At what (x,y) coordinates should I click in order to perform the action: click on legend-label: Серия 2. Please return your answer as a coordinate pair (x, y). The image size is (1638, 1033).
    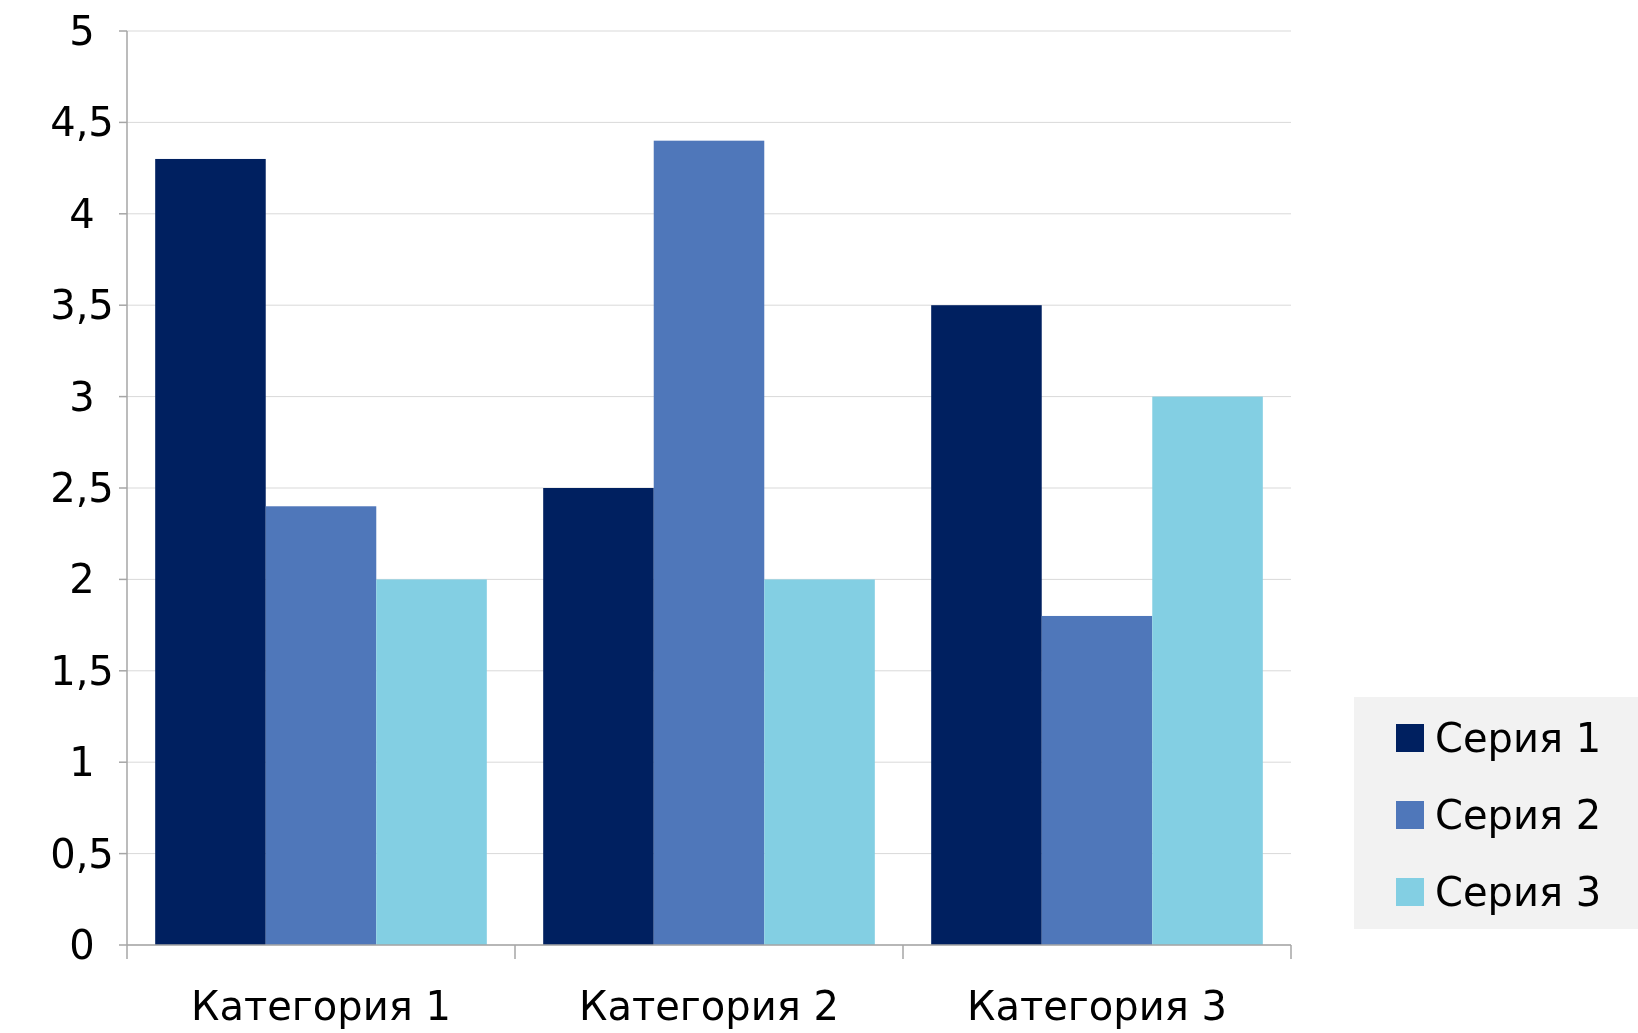
    Looking at the image, I should click on (1518, 815).